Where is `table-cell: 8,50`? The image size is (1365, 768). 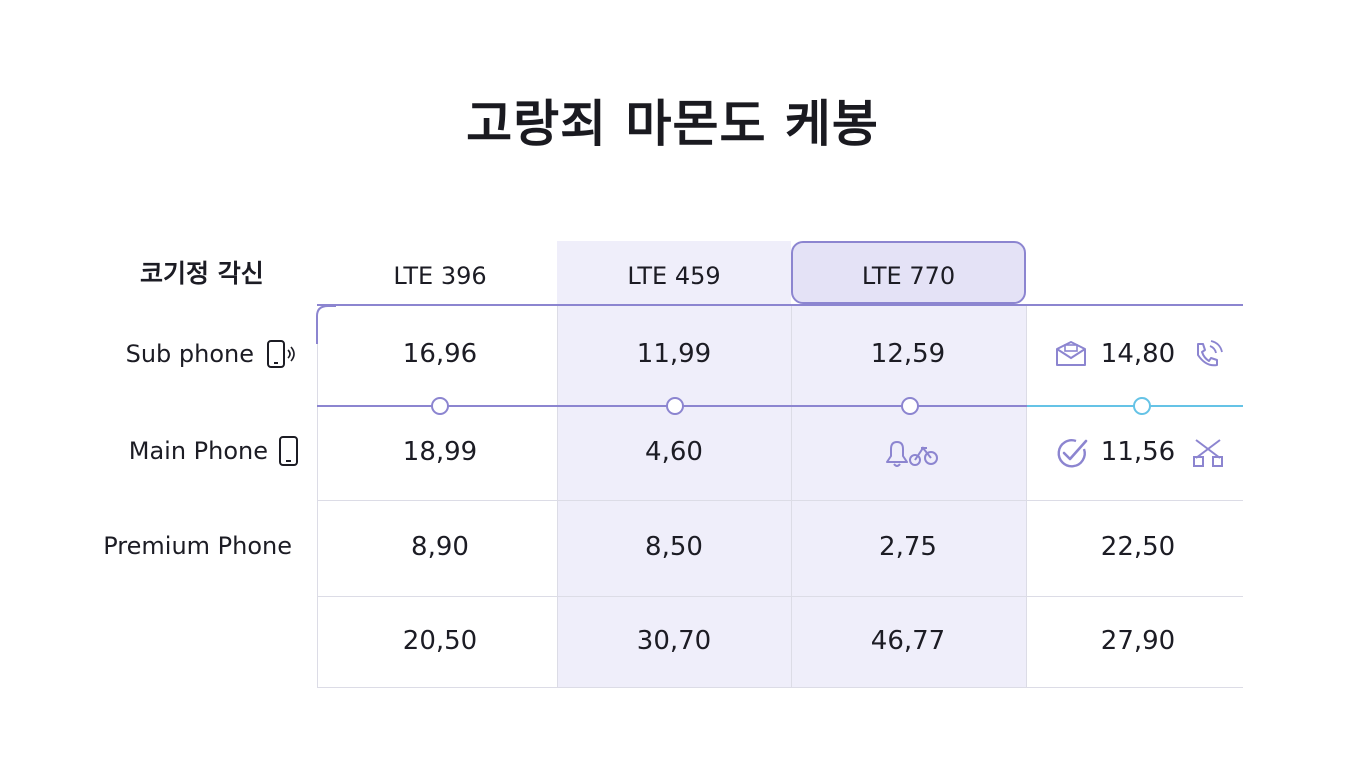 table-cell: 8,50 is located at coordinates (674, 547).